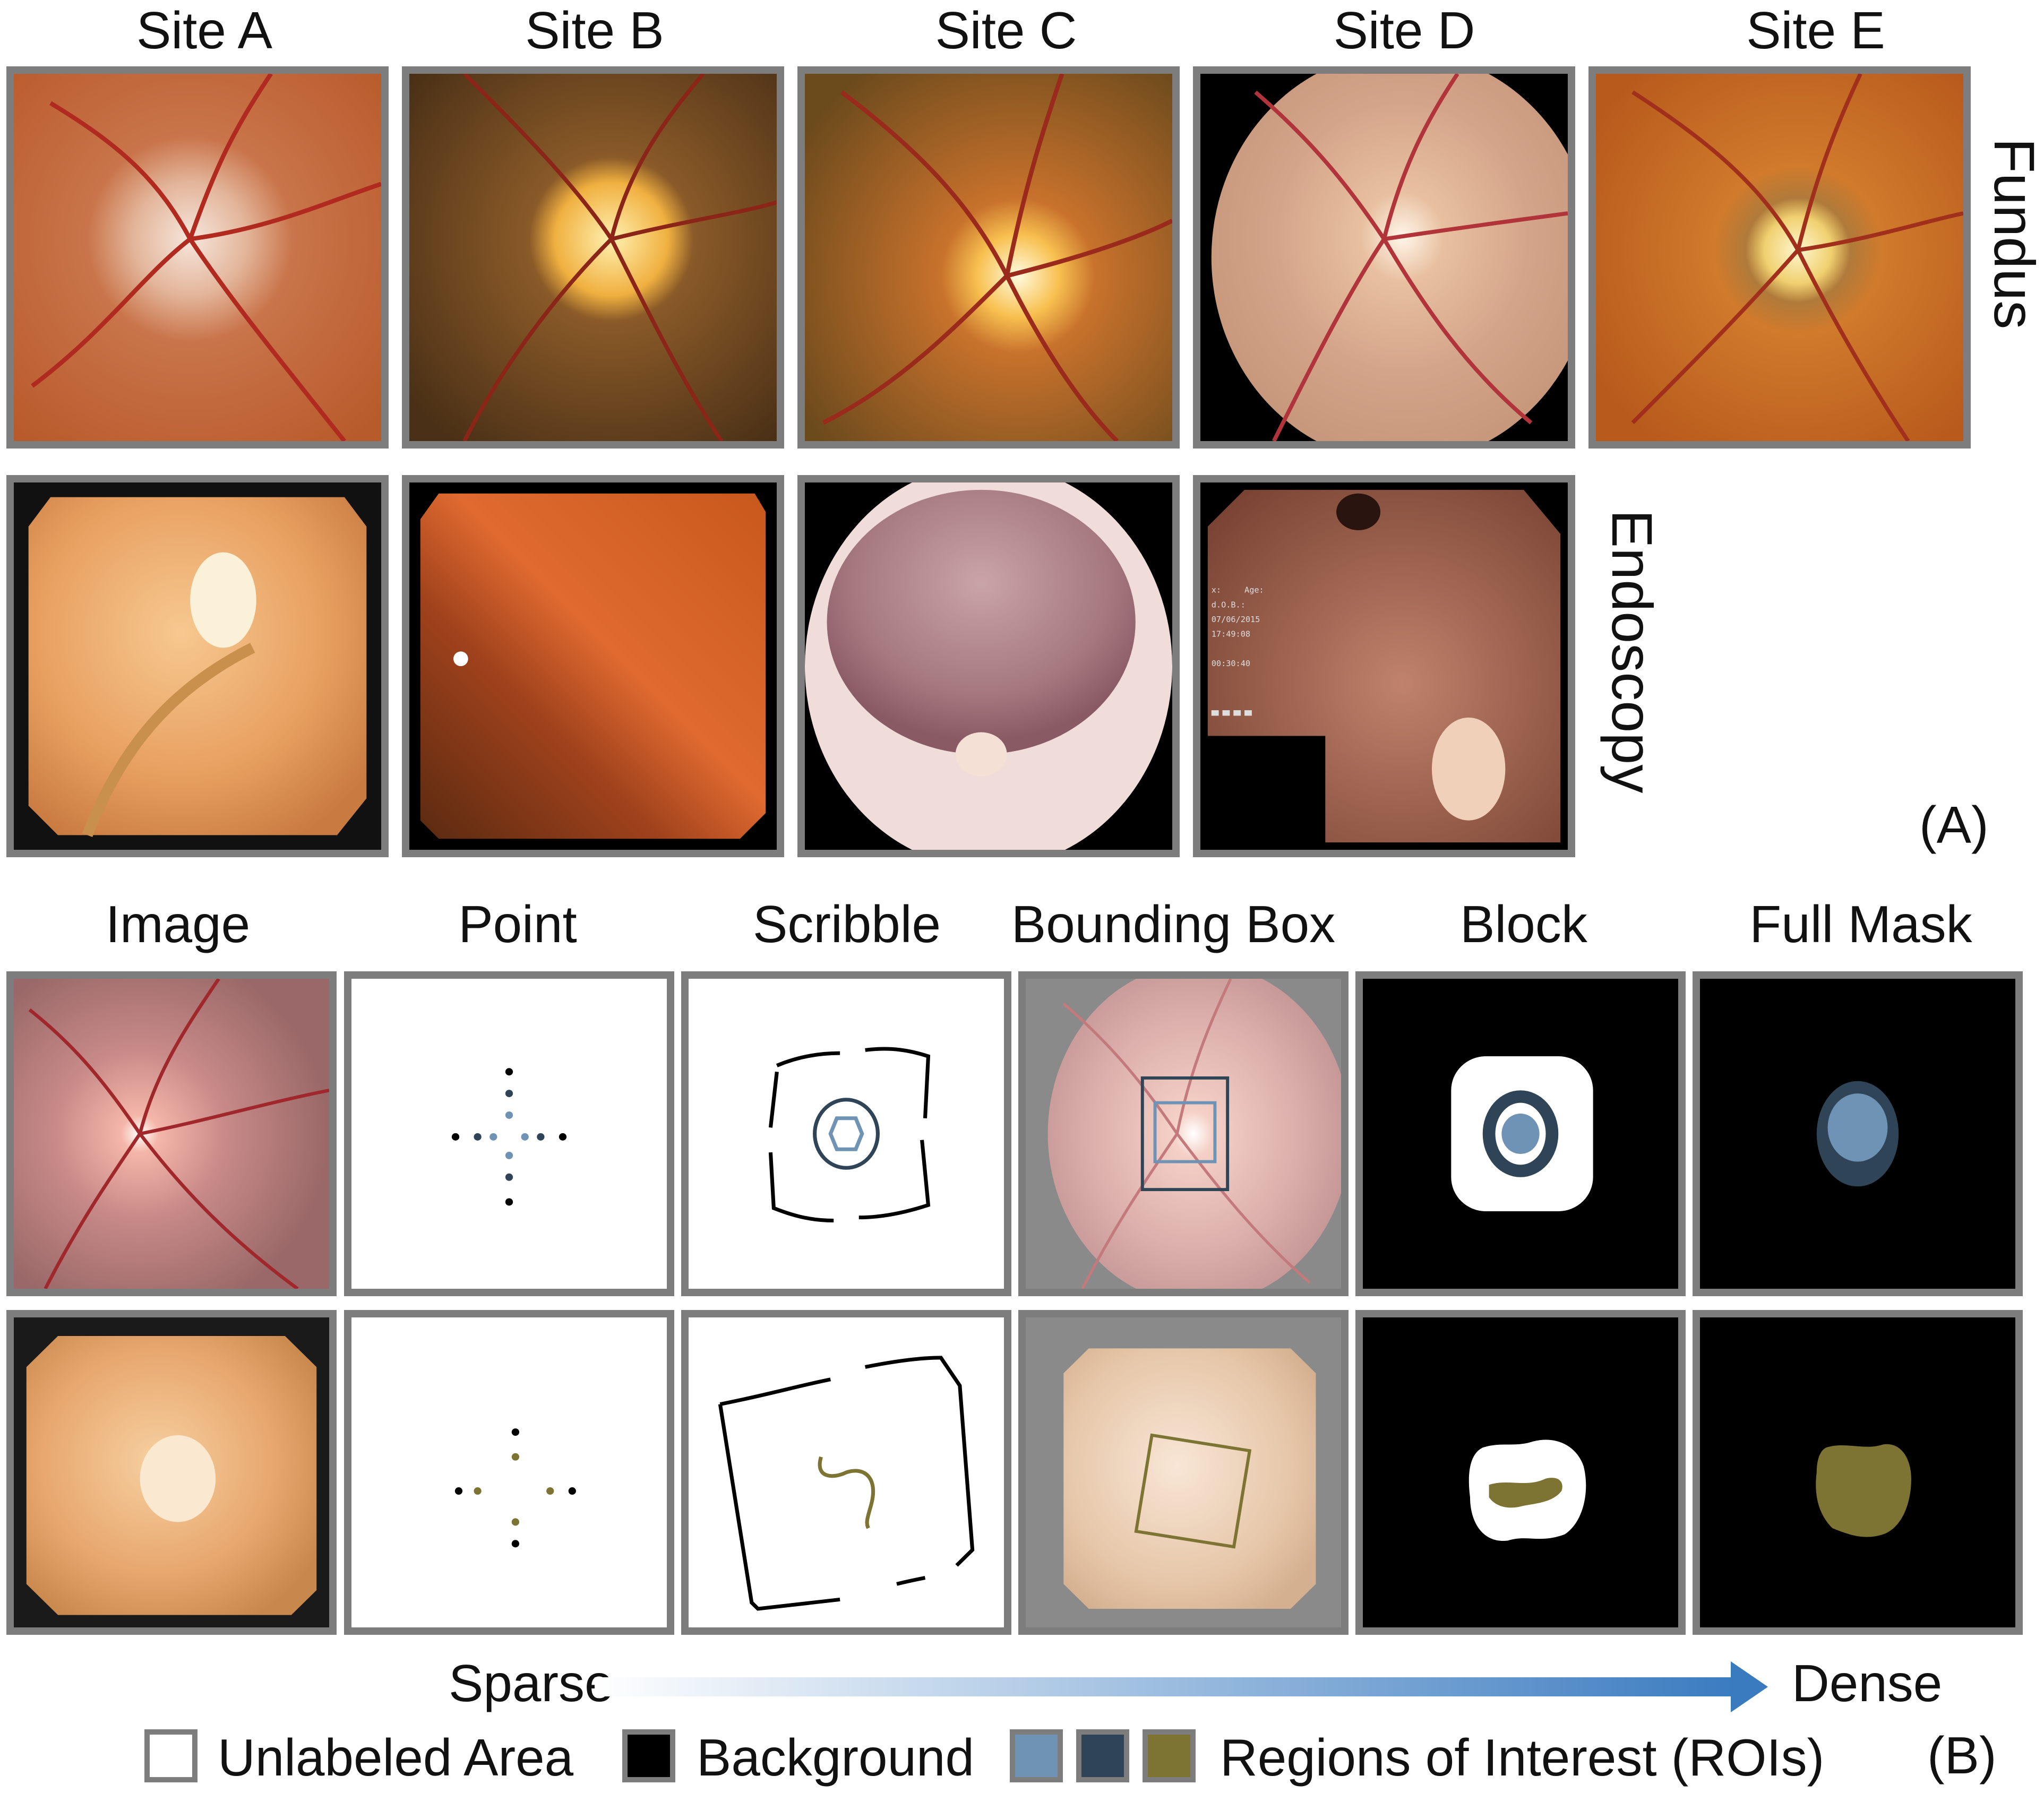  Describe the element at coordinates (171, 1133) in the screenshot. I see `image-fundus` at that location.